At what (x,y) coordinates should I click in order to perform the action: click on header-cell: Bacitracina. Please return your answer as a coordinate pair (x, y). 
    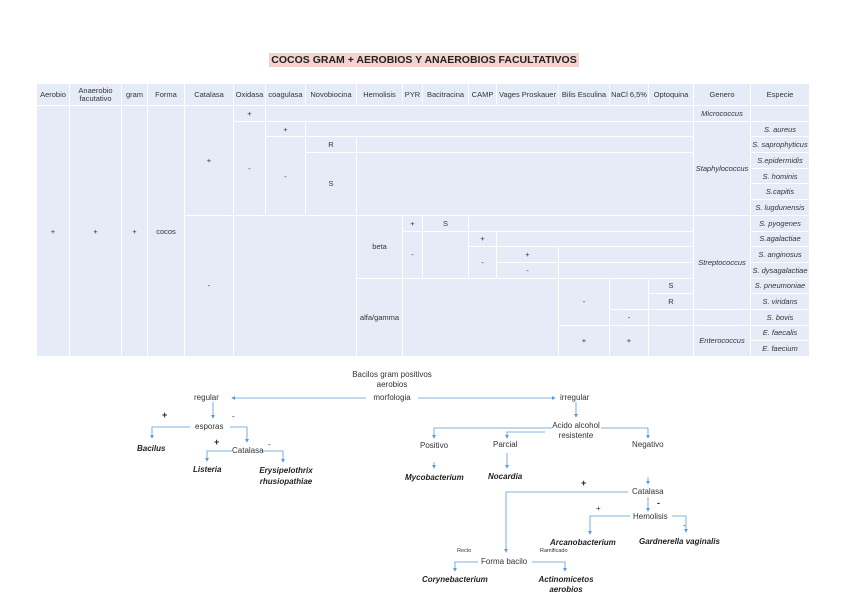
    Looking at the image, I should click on (445, 94).